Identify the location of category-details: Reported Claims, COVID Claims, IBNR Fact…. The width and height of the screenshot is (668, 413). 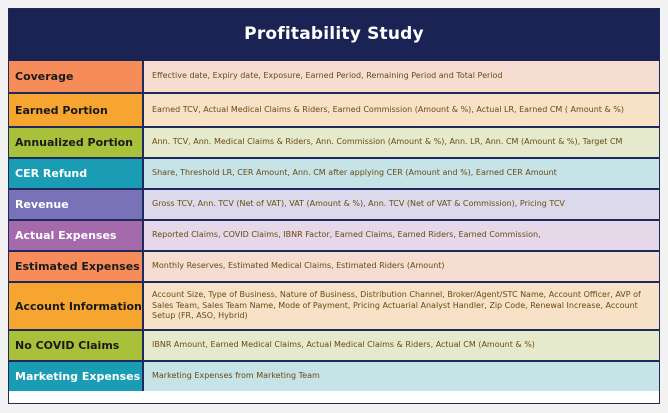
(401, 235).